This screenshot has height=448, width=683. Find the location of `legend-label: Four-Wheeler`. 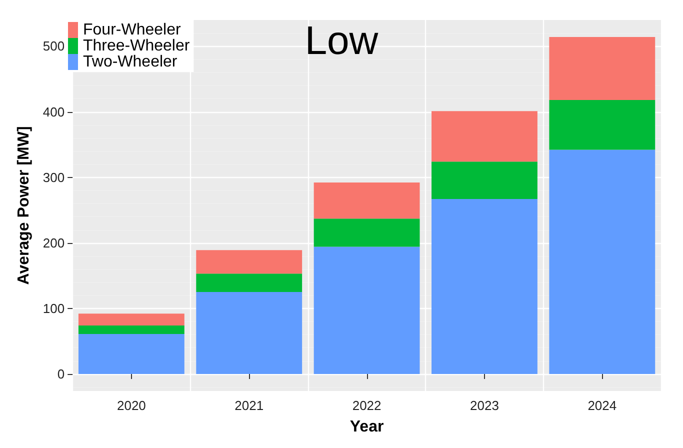

legend-label: Four-Wheeler is located at coordinates (132, 30).